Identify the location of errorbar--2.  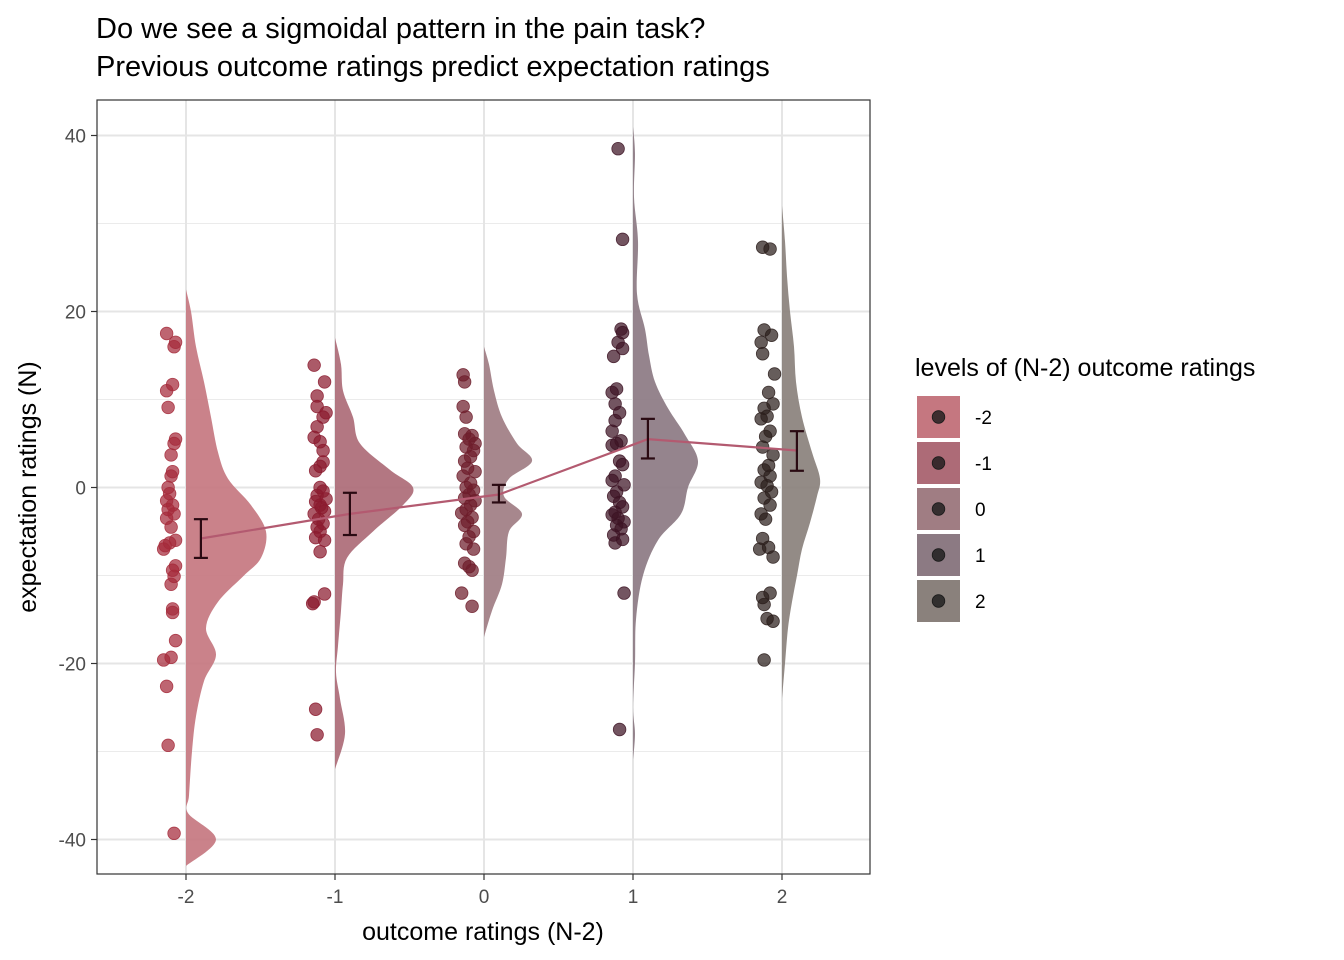
(200, 539).